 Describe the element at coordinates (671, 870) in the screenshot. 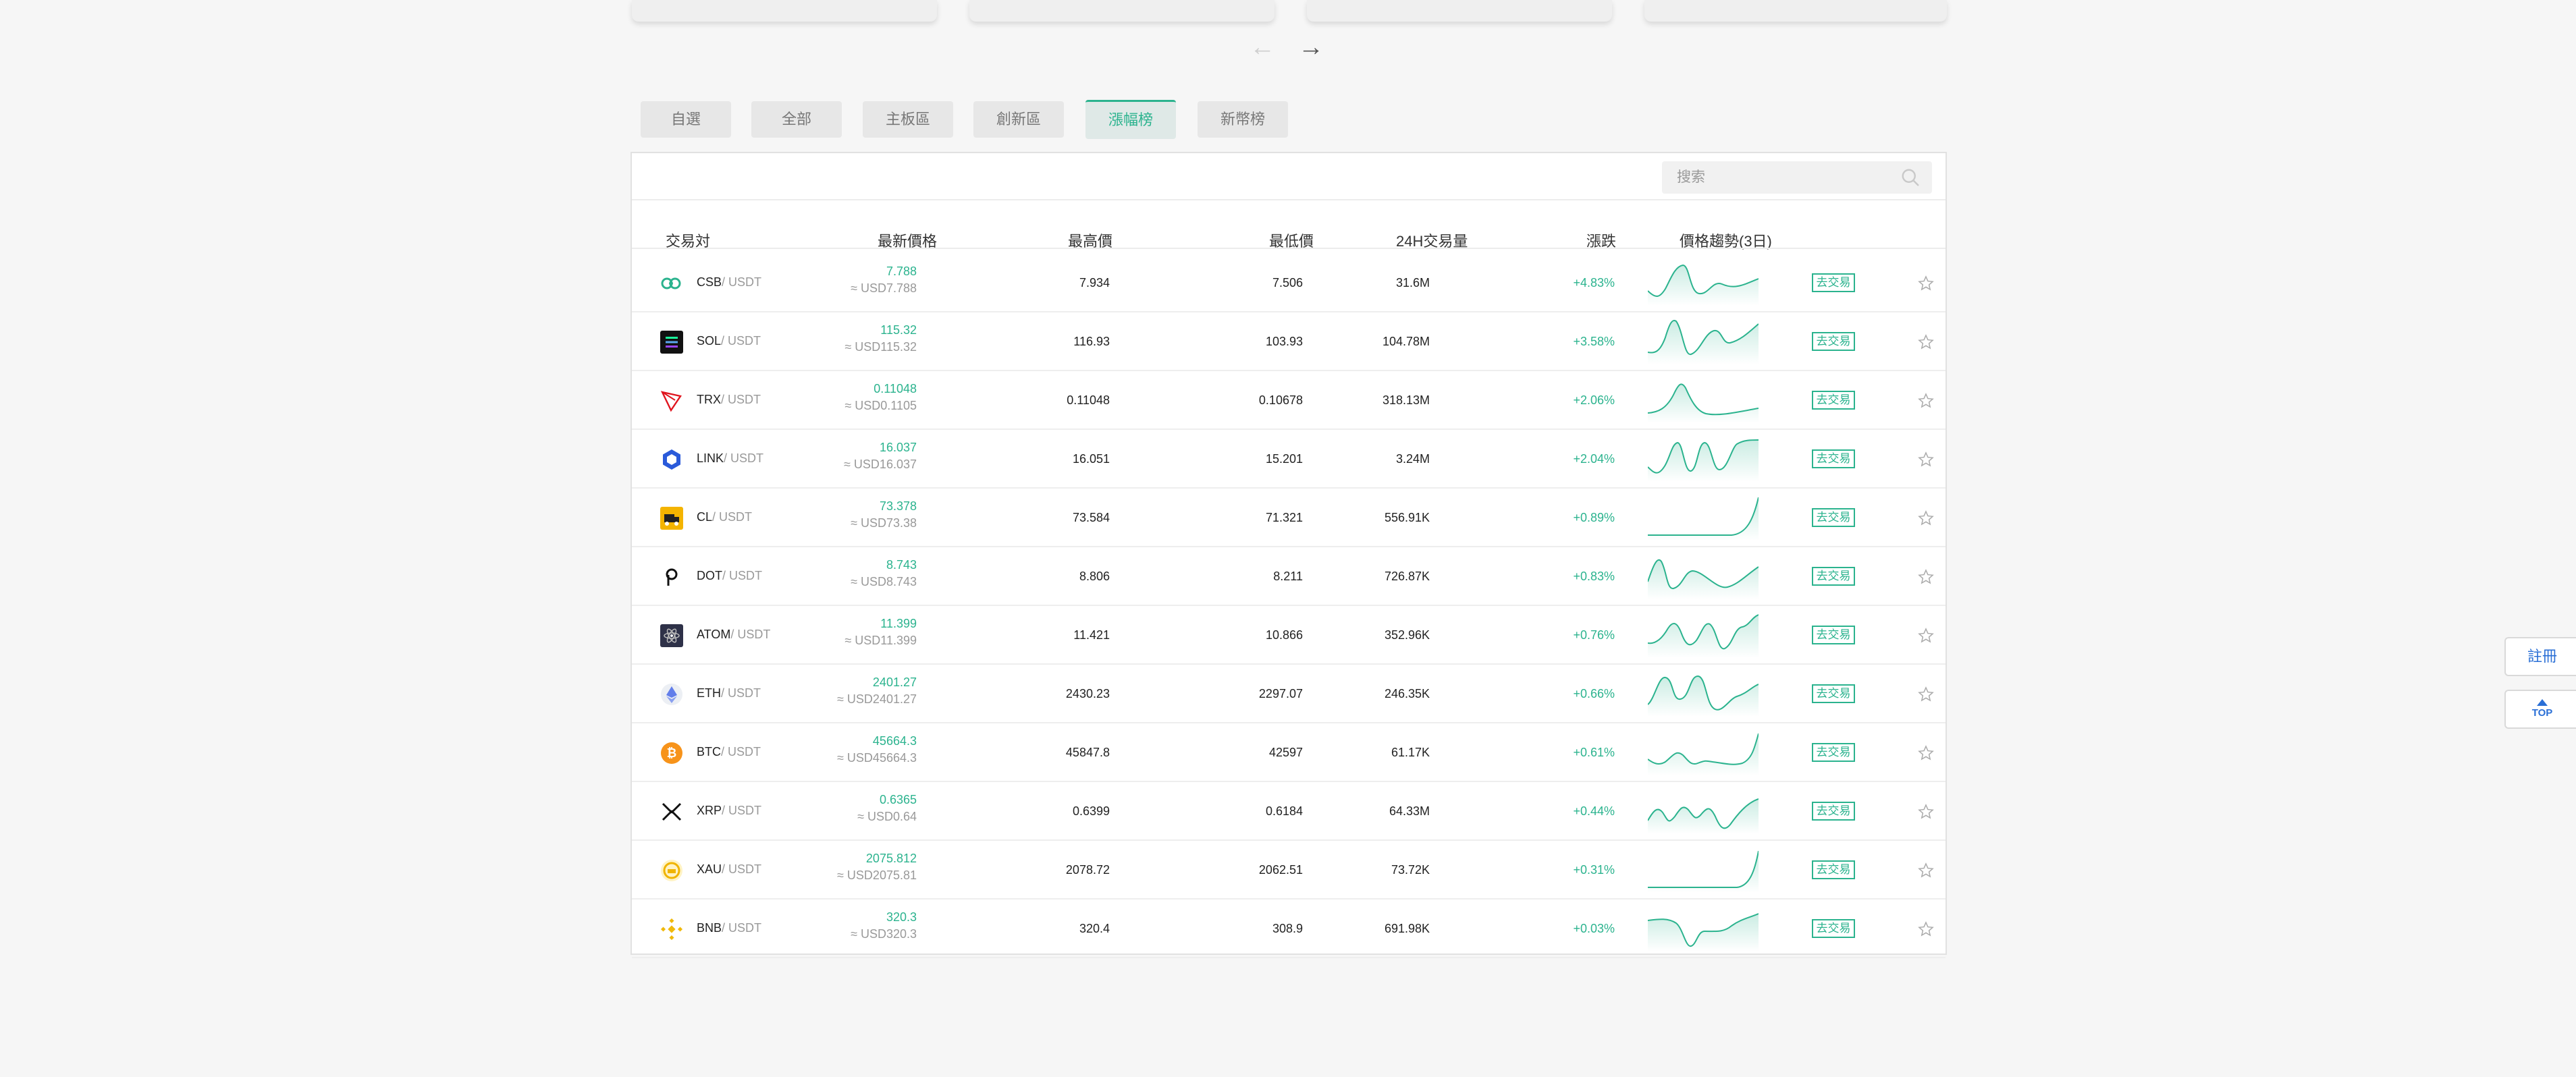

I see `xau-icon` at that location.